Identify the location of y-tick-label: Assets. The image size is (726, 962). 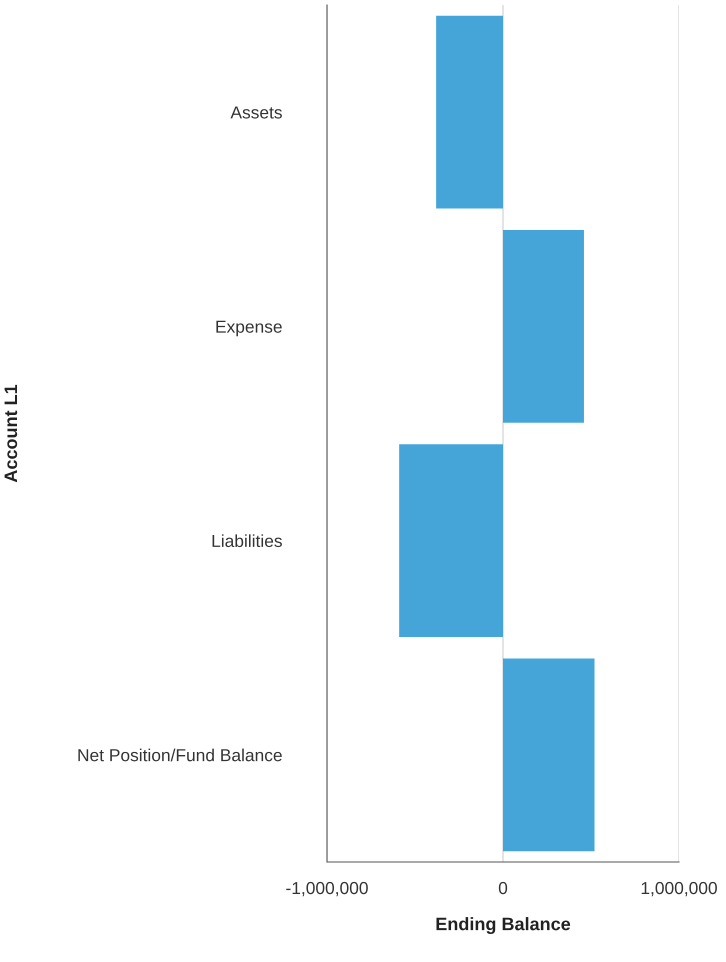
(256, 112).